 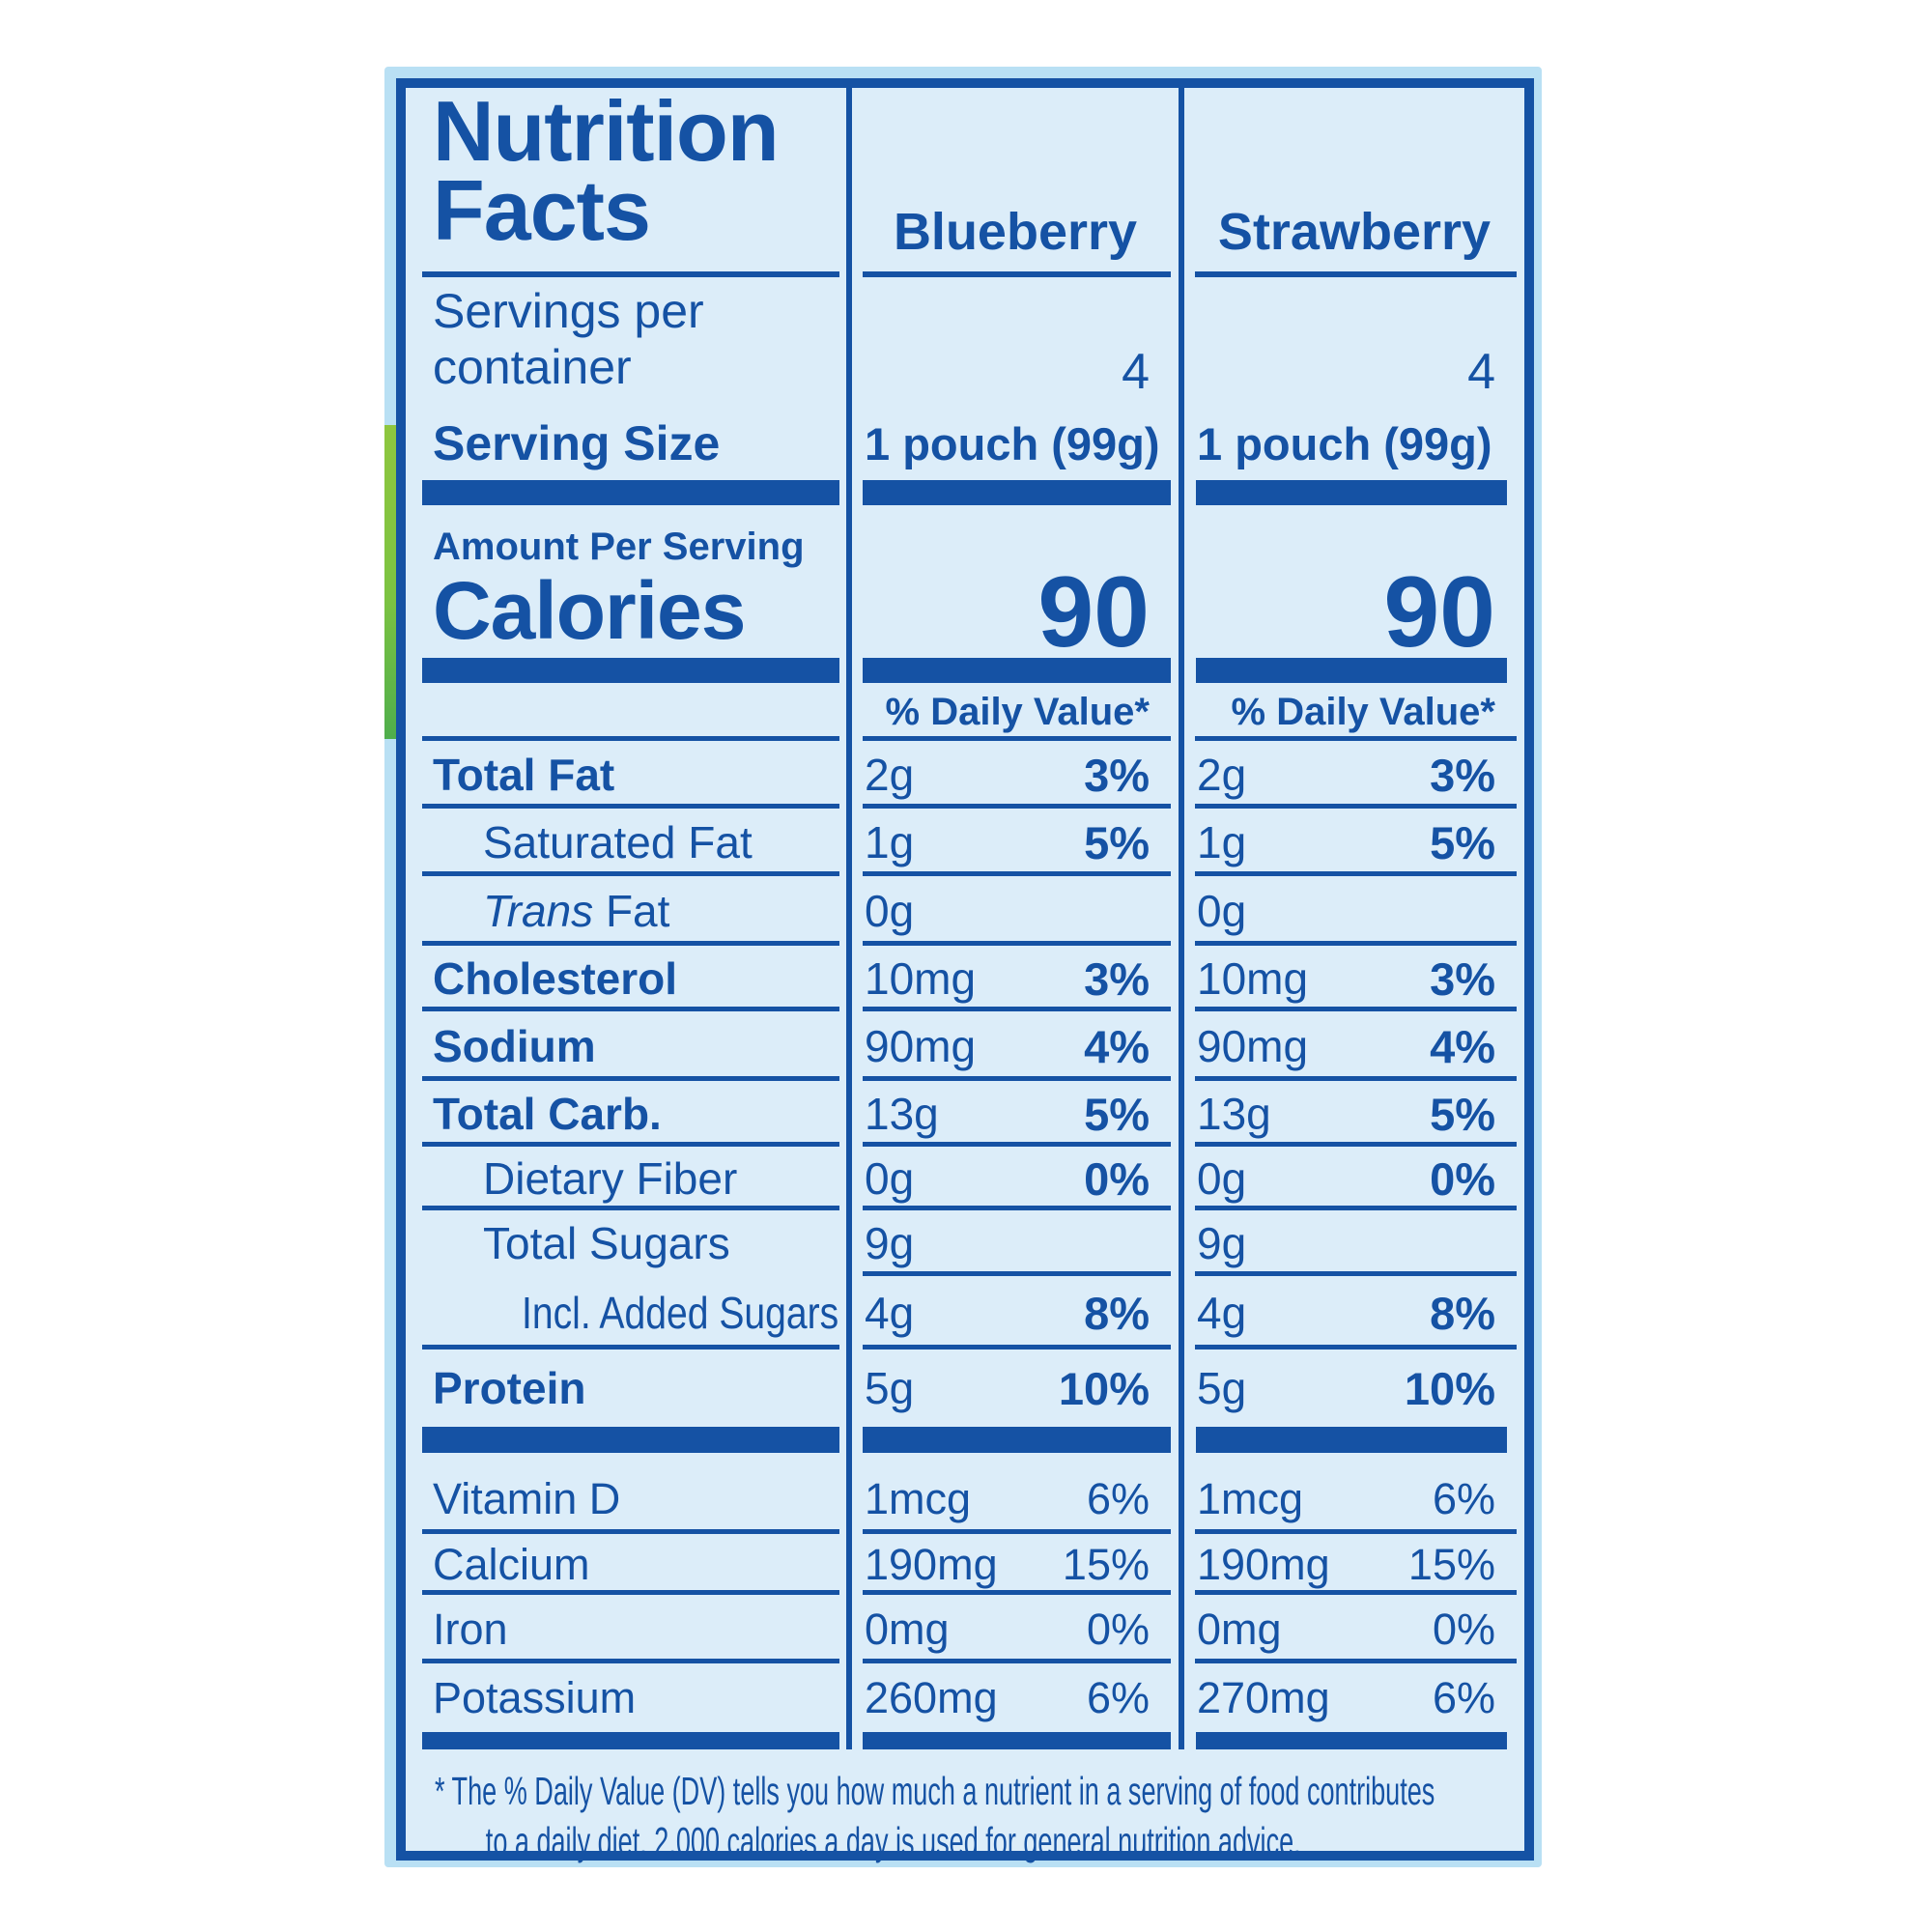 What do you see at coordinates (1354, 1243) in the screenshot?
I see `nutrient-values-strawberry: 9g` at bounding box center [1354, 1243].